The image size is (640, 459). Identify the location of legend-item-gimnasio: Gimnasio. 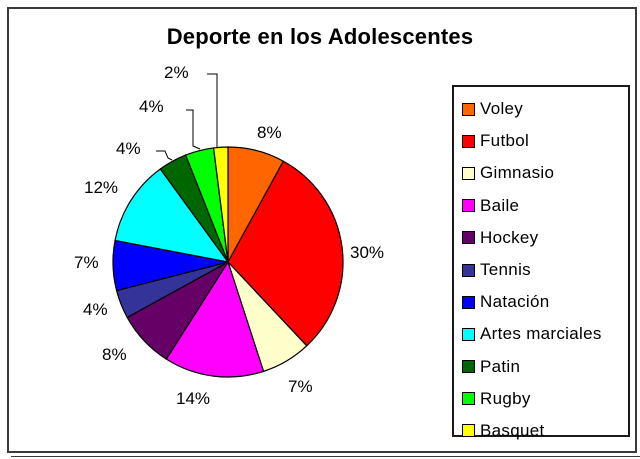
(541, 173).